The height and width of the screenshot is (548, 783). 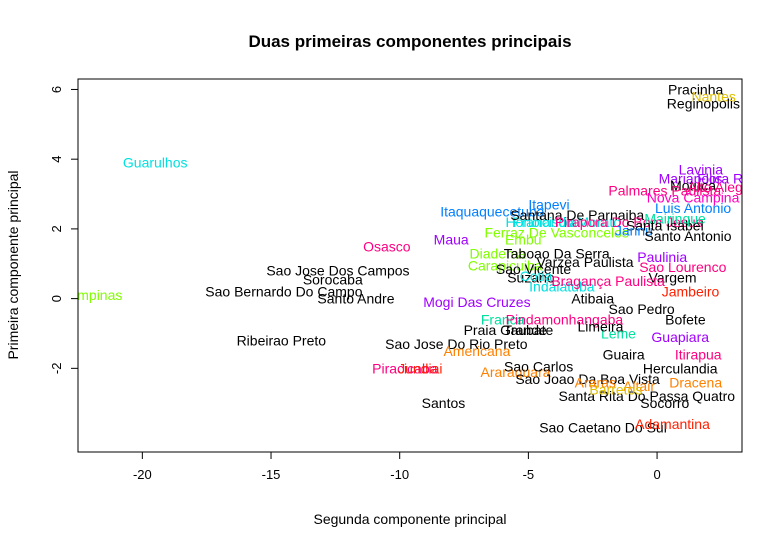 What do you see at coordinates (529, 474) in the screenshot?
I see `x-tick-label: -5` at bounding box center [529, 474].